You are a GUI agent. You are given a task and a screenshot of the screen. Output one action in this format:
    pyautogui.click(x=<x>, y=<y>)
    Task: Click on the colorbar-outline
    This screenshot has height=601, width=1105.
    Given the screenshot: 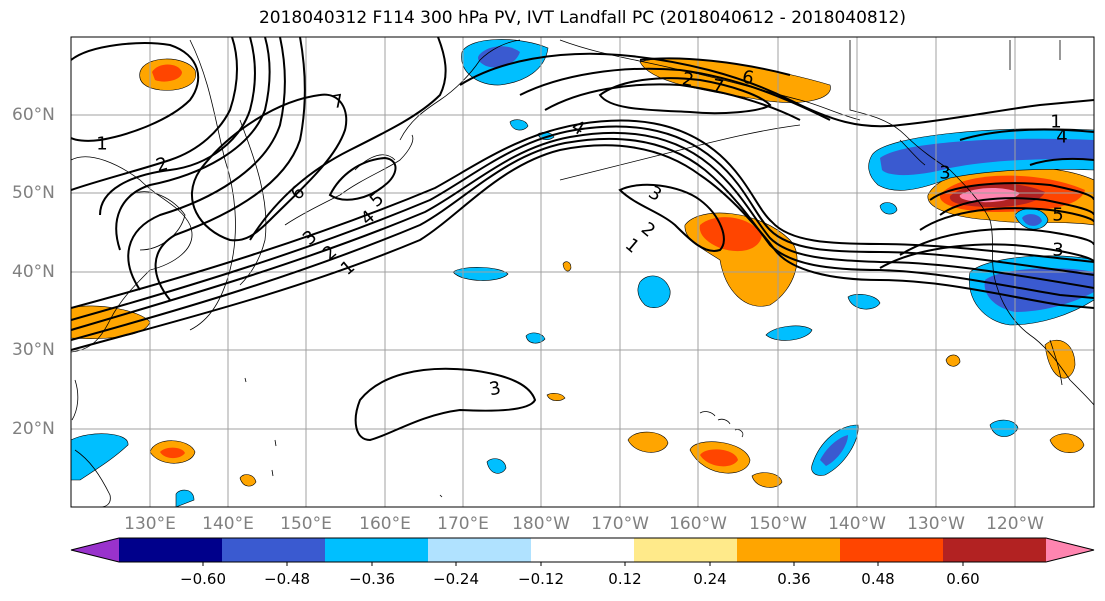 What is the action you would take?
    pyautogui.click(x=582, y=550)
    